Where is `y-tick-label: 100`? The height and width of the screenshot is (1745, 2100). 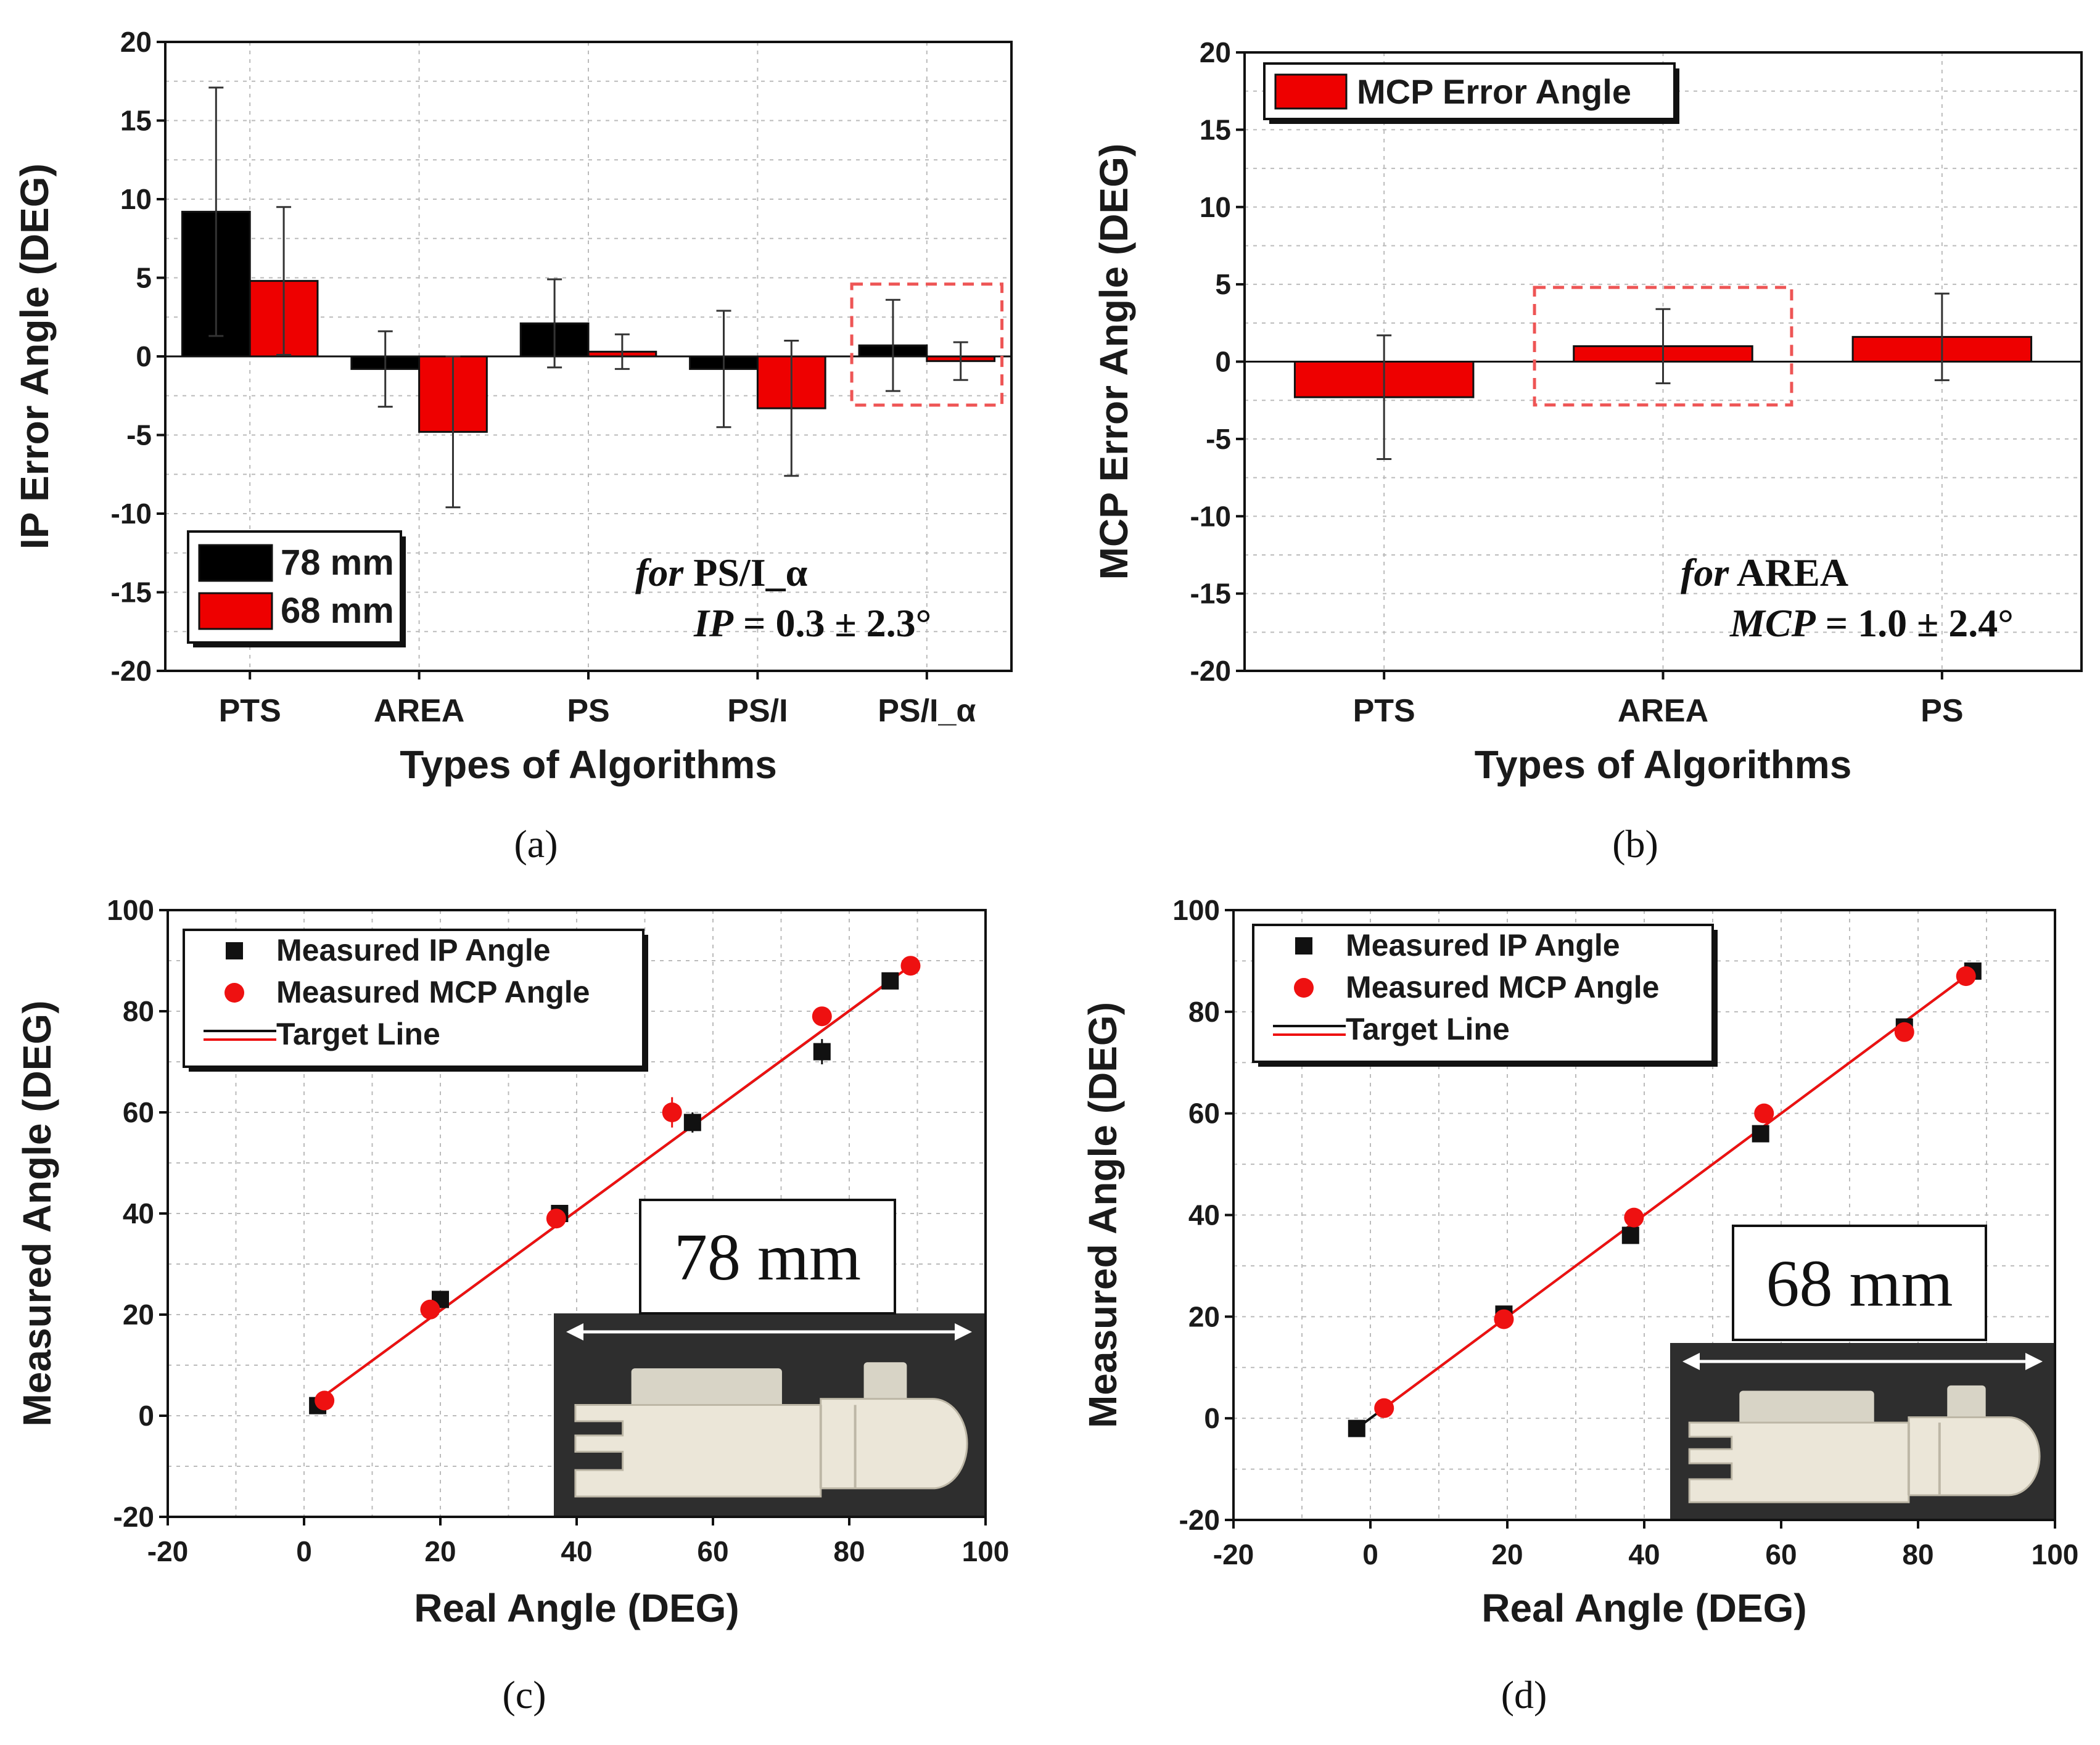
y-tick-label: 100 is located at coordinates (1196, 910).